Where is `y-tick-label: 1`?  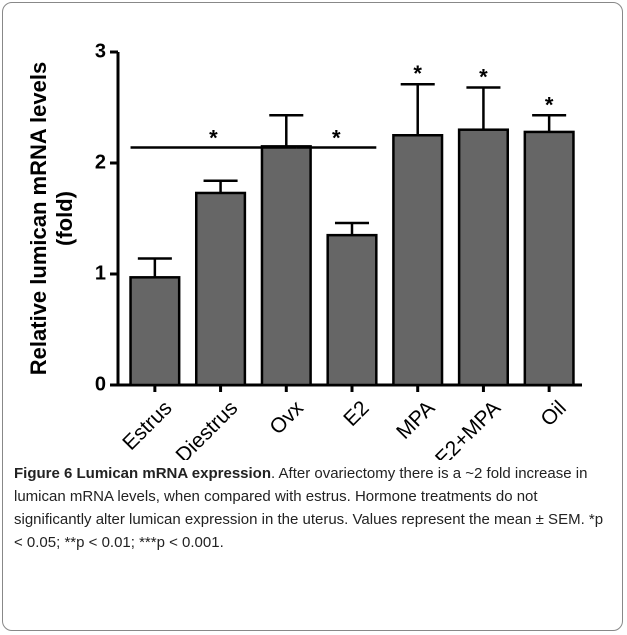
y-tick-label: 1 is located at coordinates (100, 273).